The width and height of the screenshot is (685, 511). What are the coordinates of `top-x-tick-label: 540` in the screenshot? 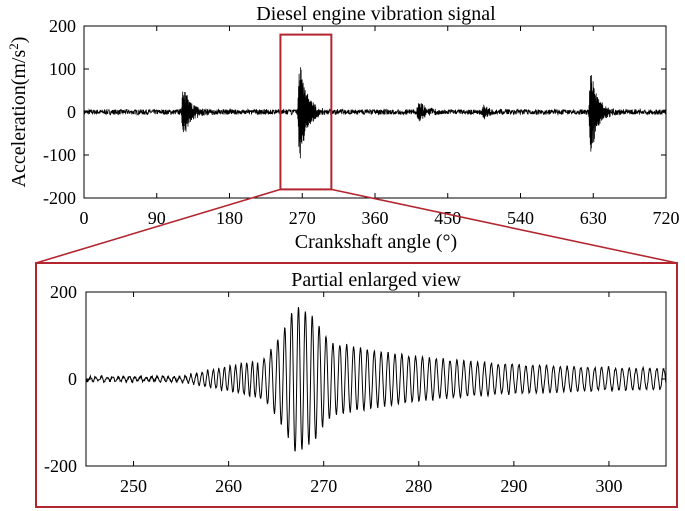 It's located at (520, 218).